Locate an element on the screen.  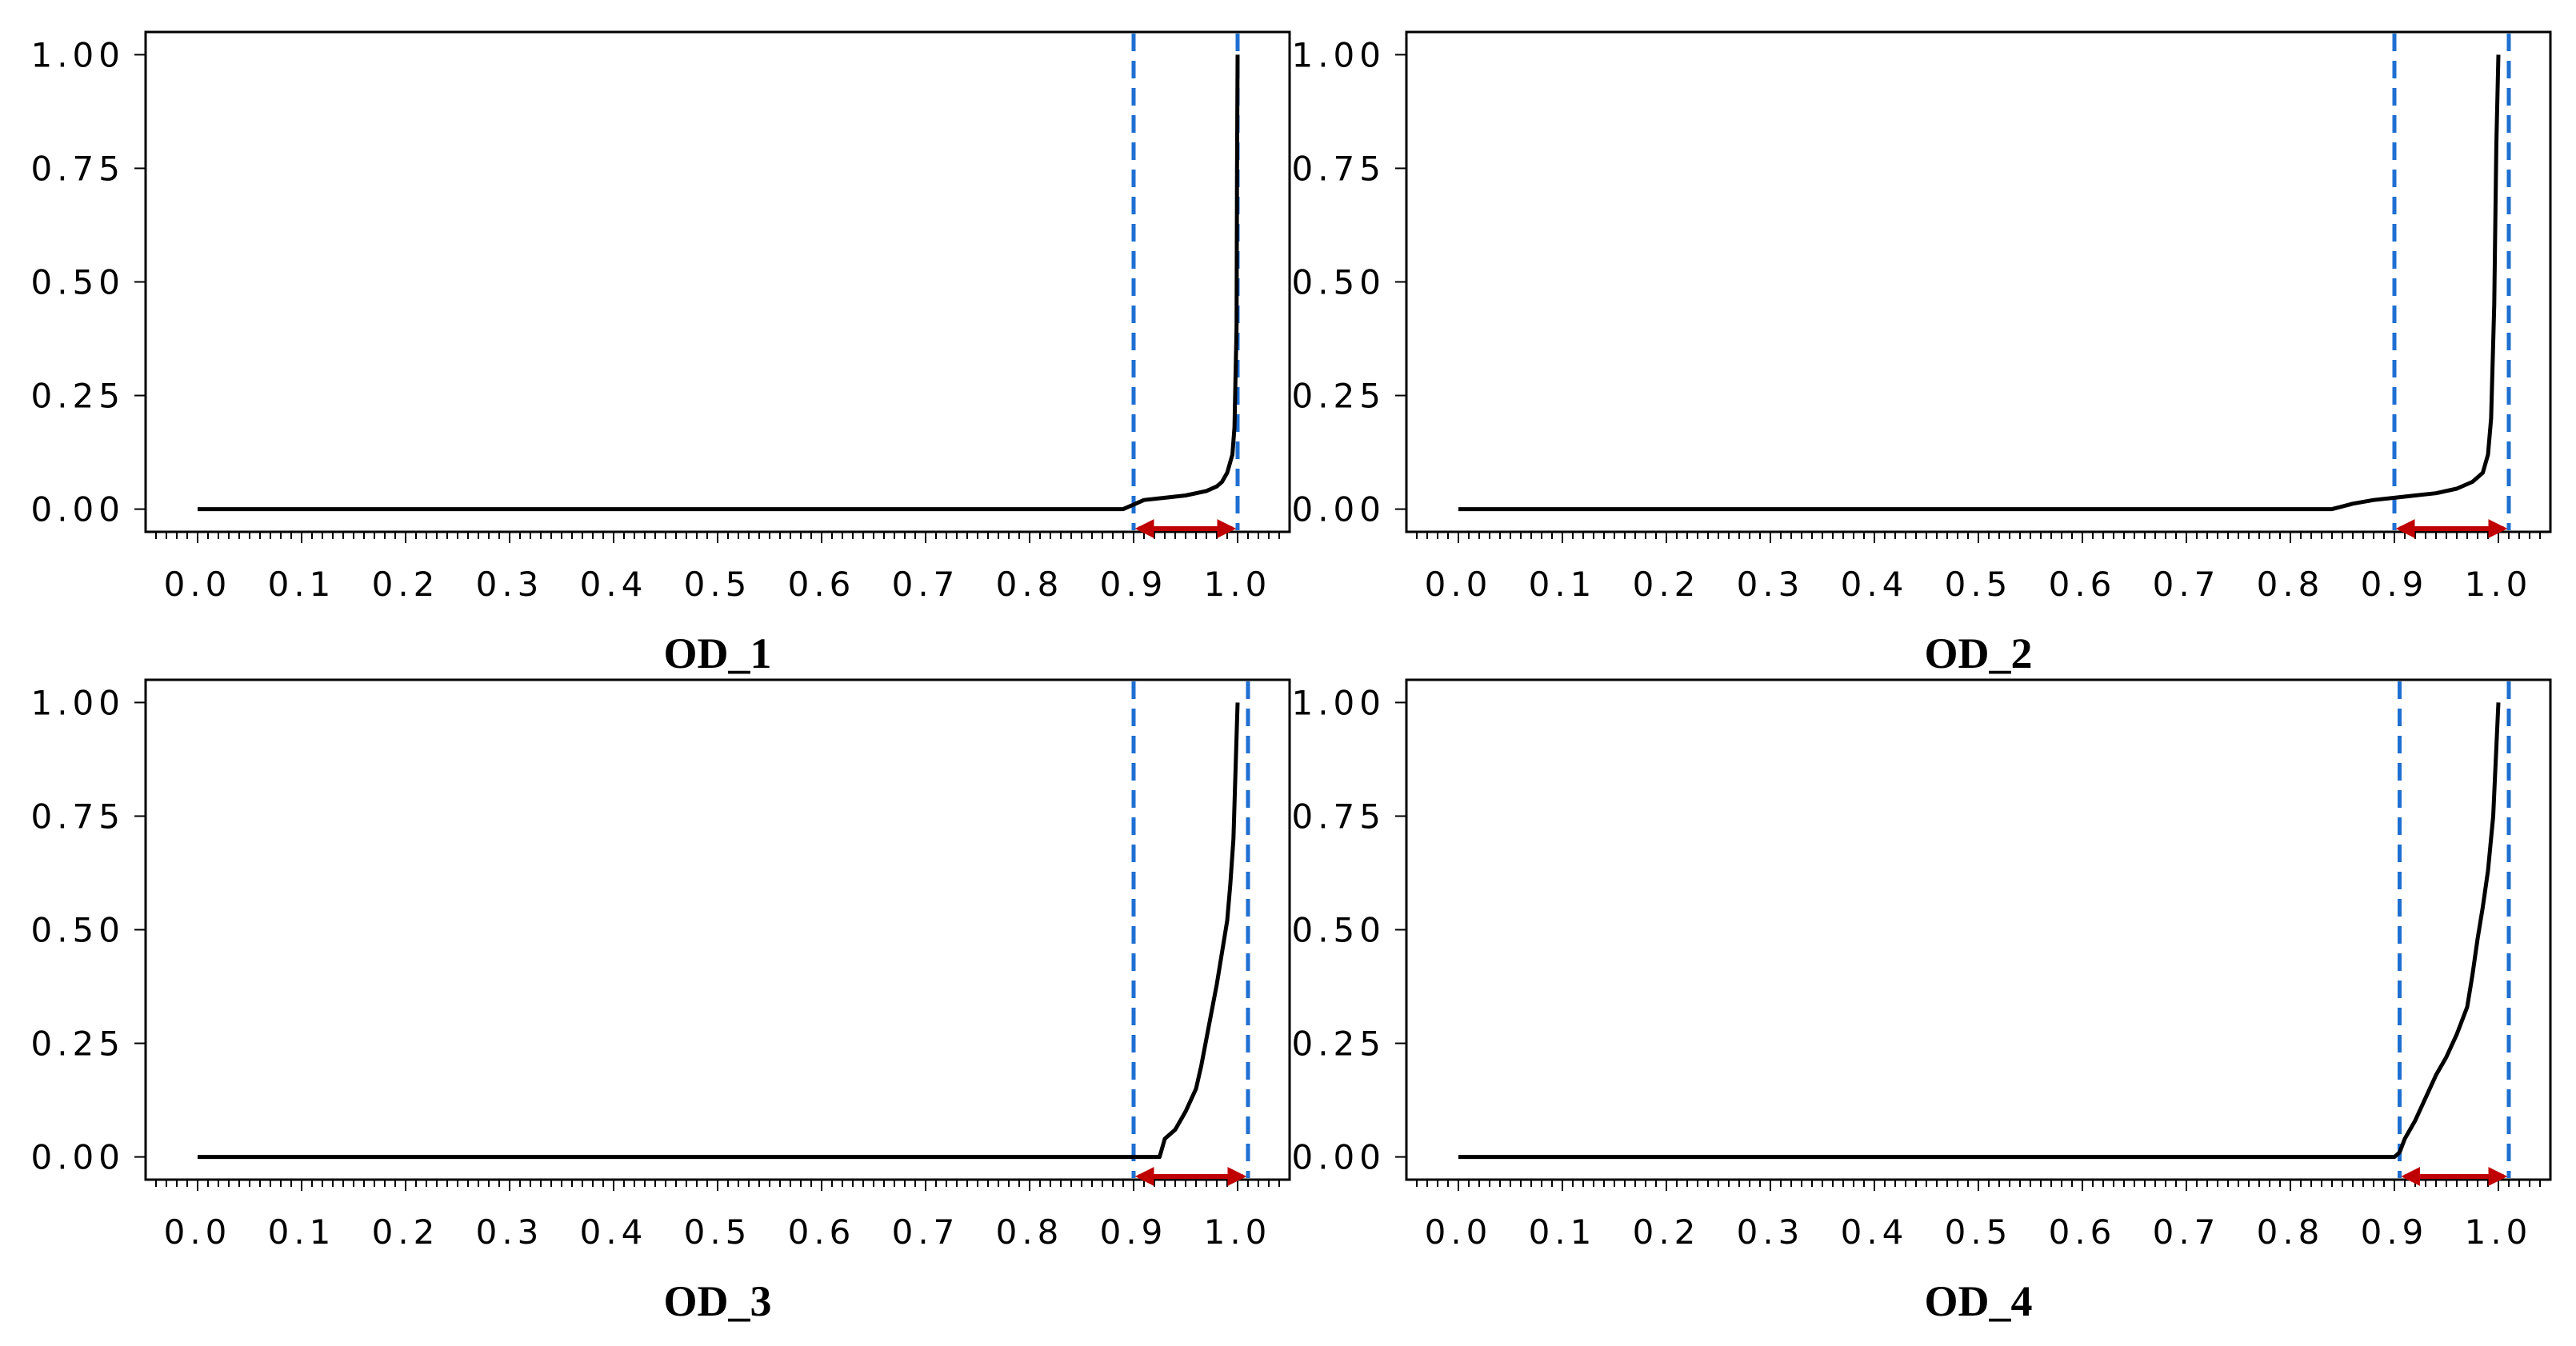
panel-title: OD_1 is located at coordinates (718, 653).